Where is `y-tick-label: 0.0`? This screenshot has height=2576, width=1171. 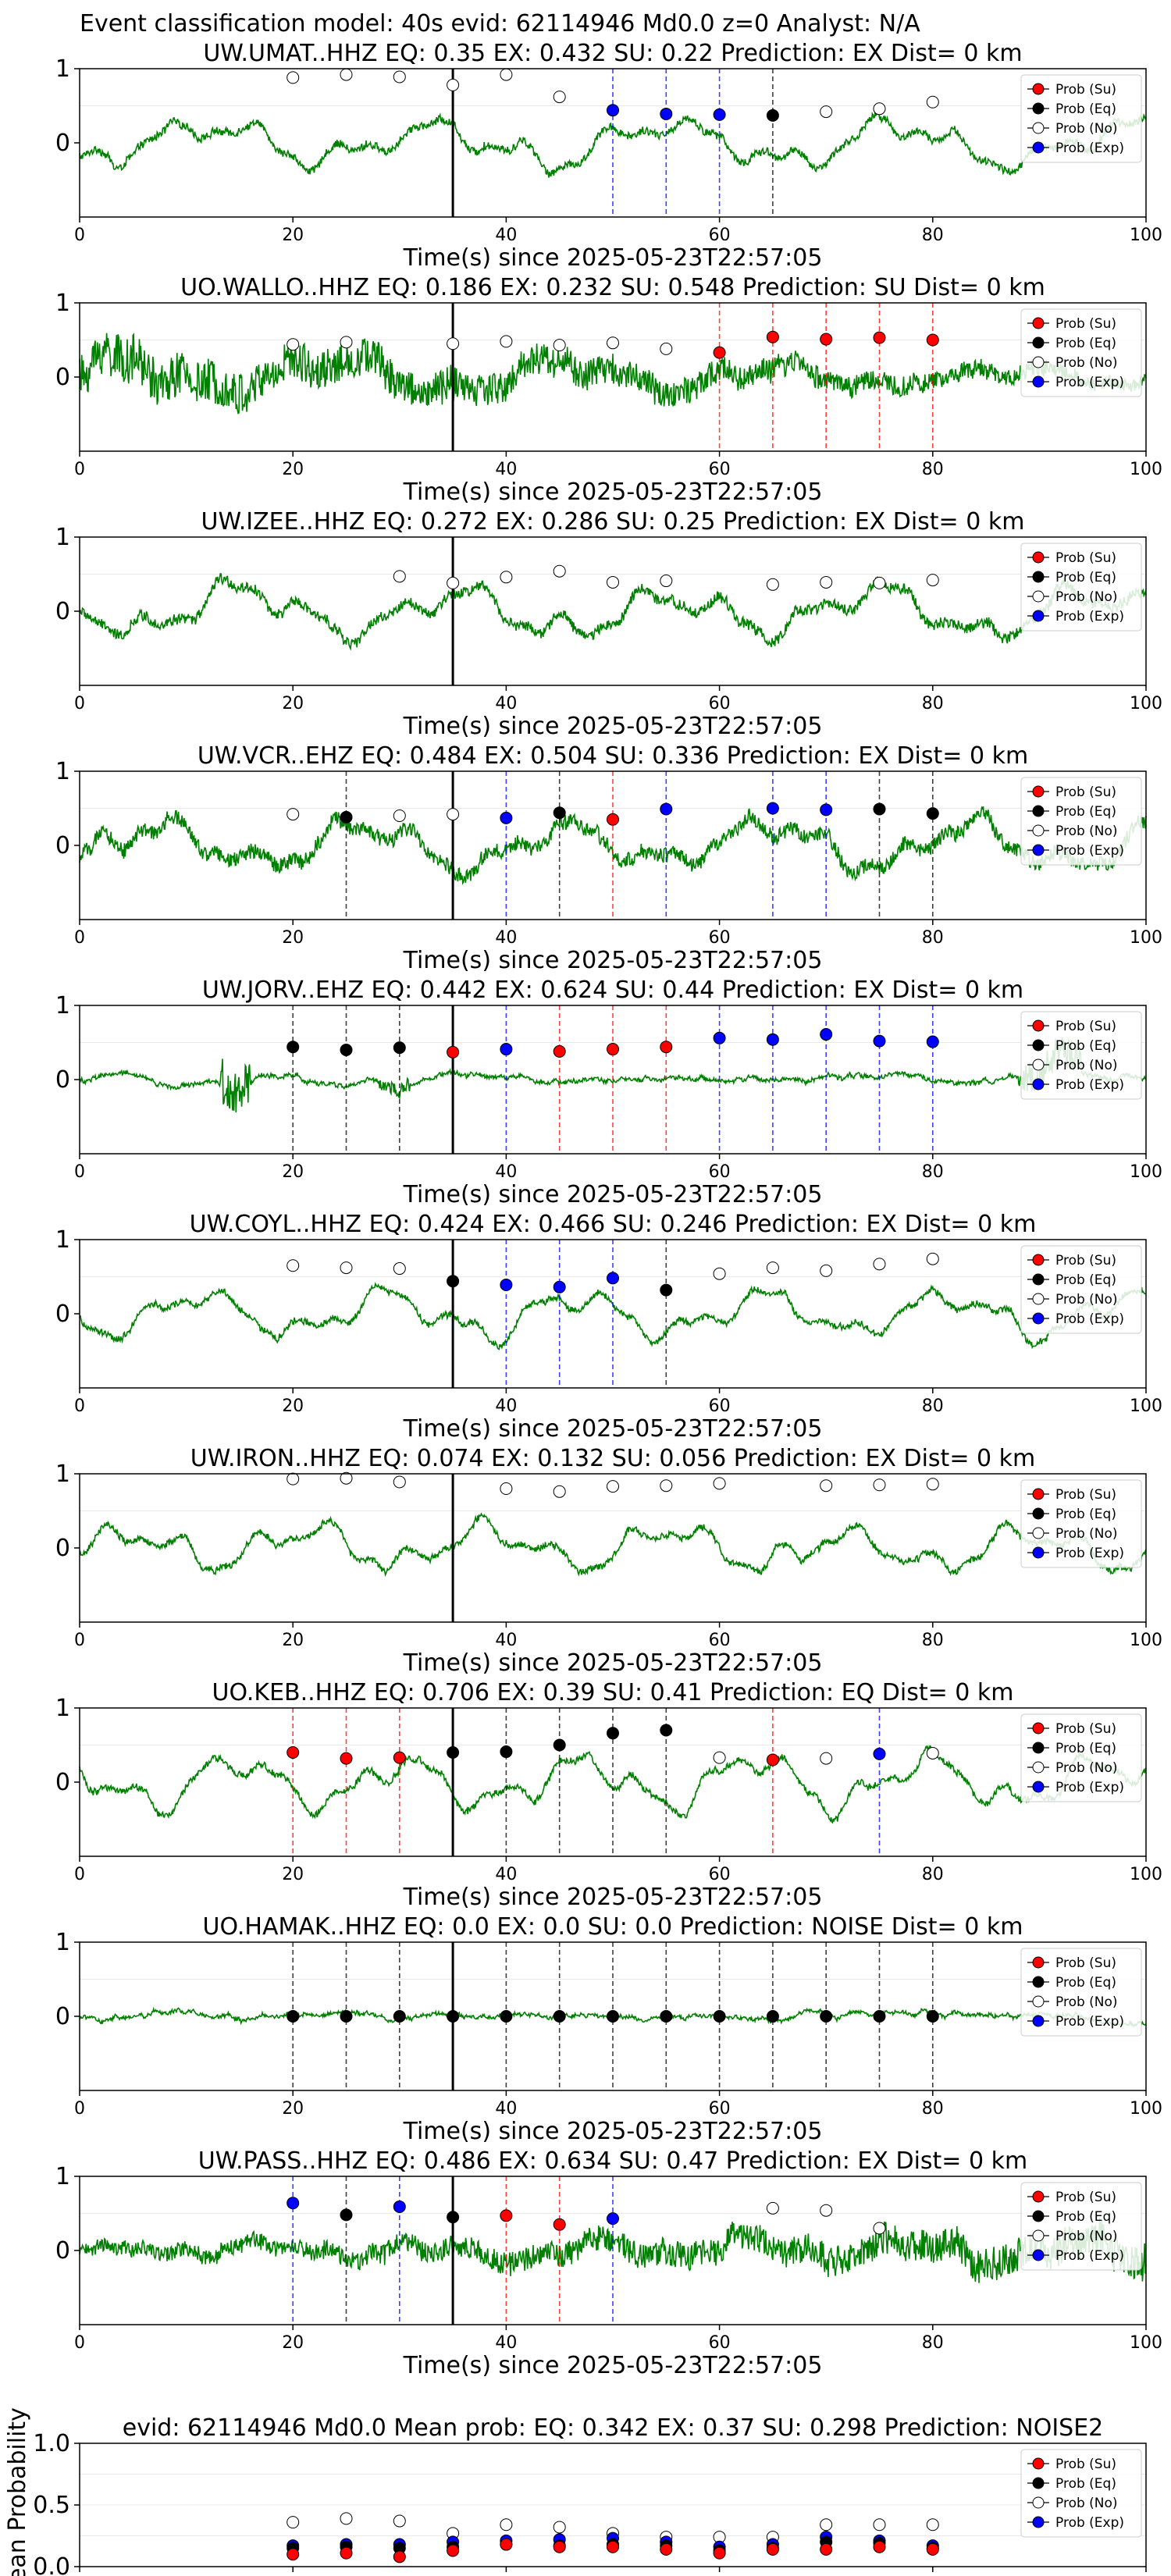
y-tick-label: 0.0 is located at coordinates (51, 2564).